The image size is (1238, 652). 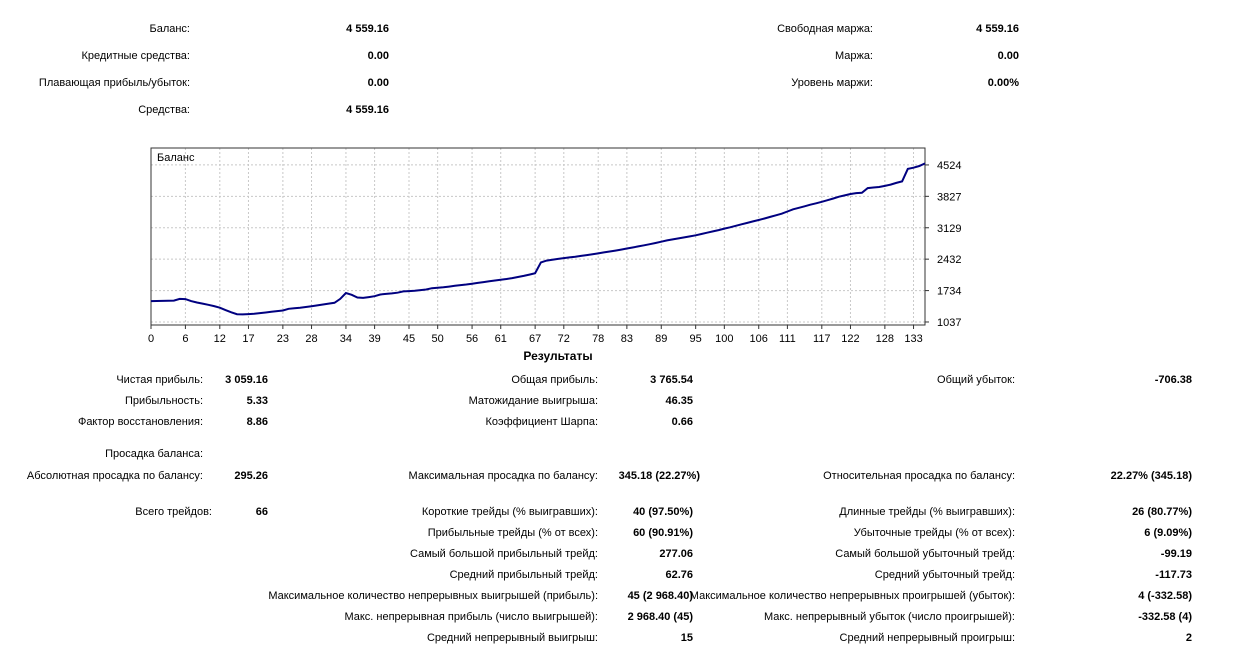 I want to click on x-axis-tick-label: 95, so click(x=696, y=339).